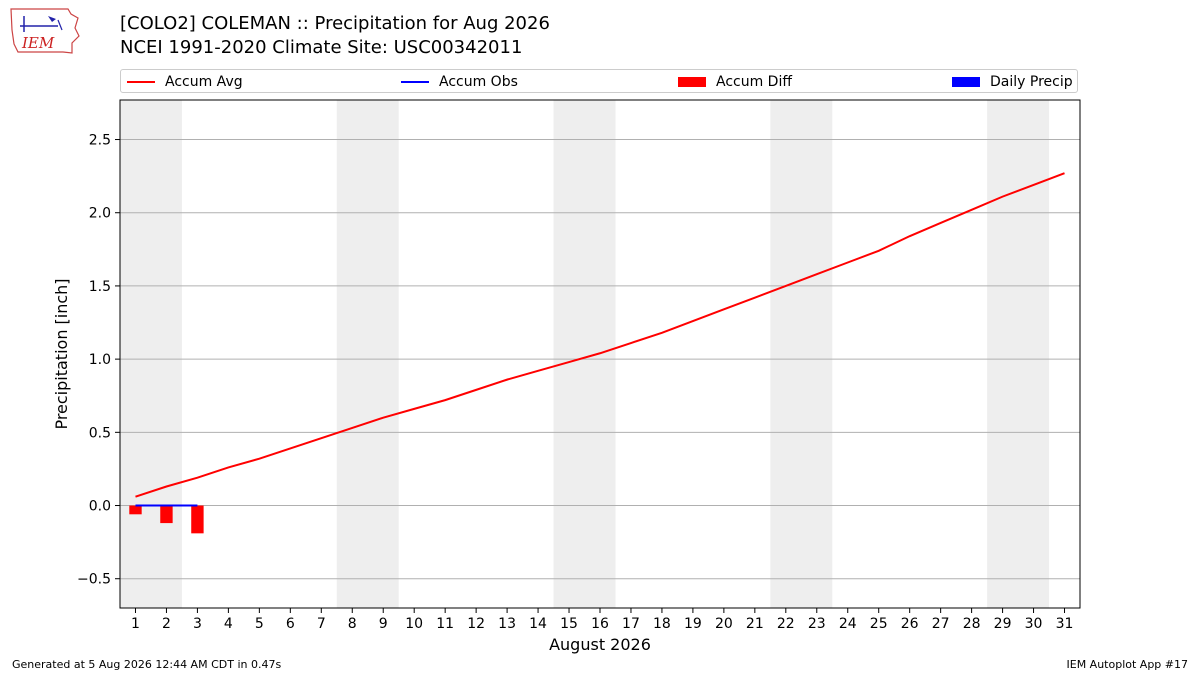 This screenshot has height=675, width=1200. What do you see at coordinates (600, 644) in the screenshot?
I see `x-axis-label: August 2026` at bounding box center [600, 644].